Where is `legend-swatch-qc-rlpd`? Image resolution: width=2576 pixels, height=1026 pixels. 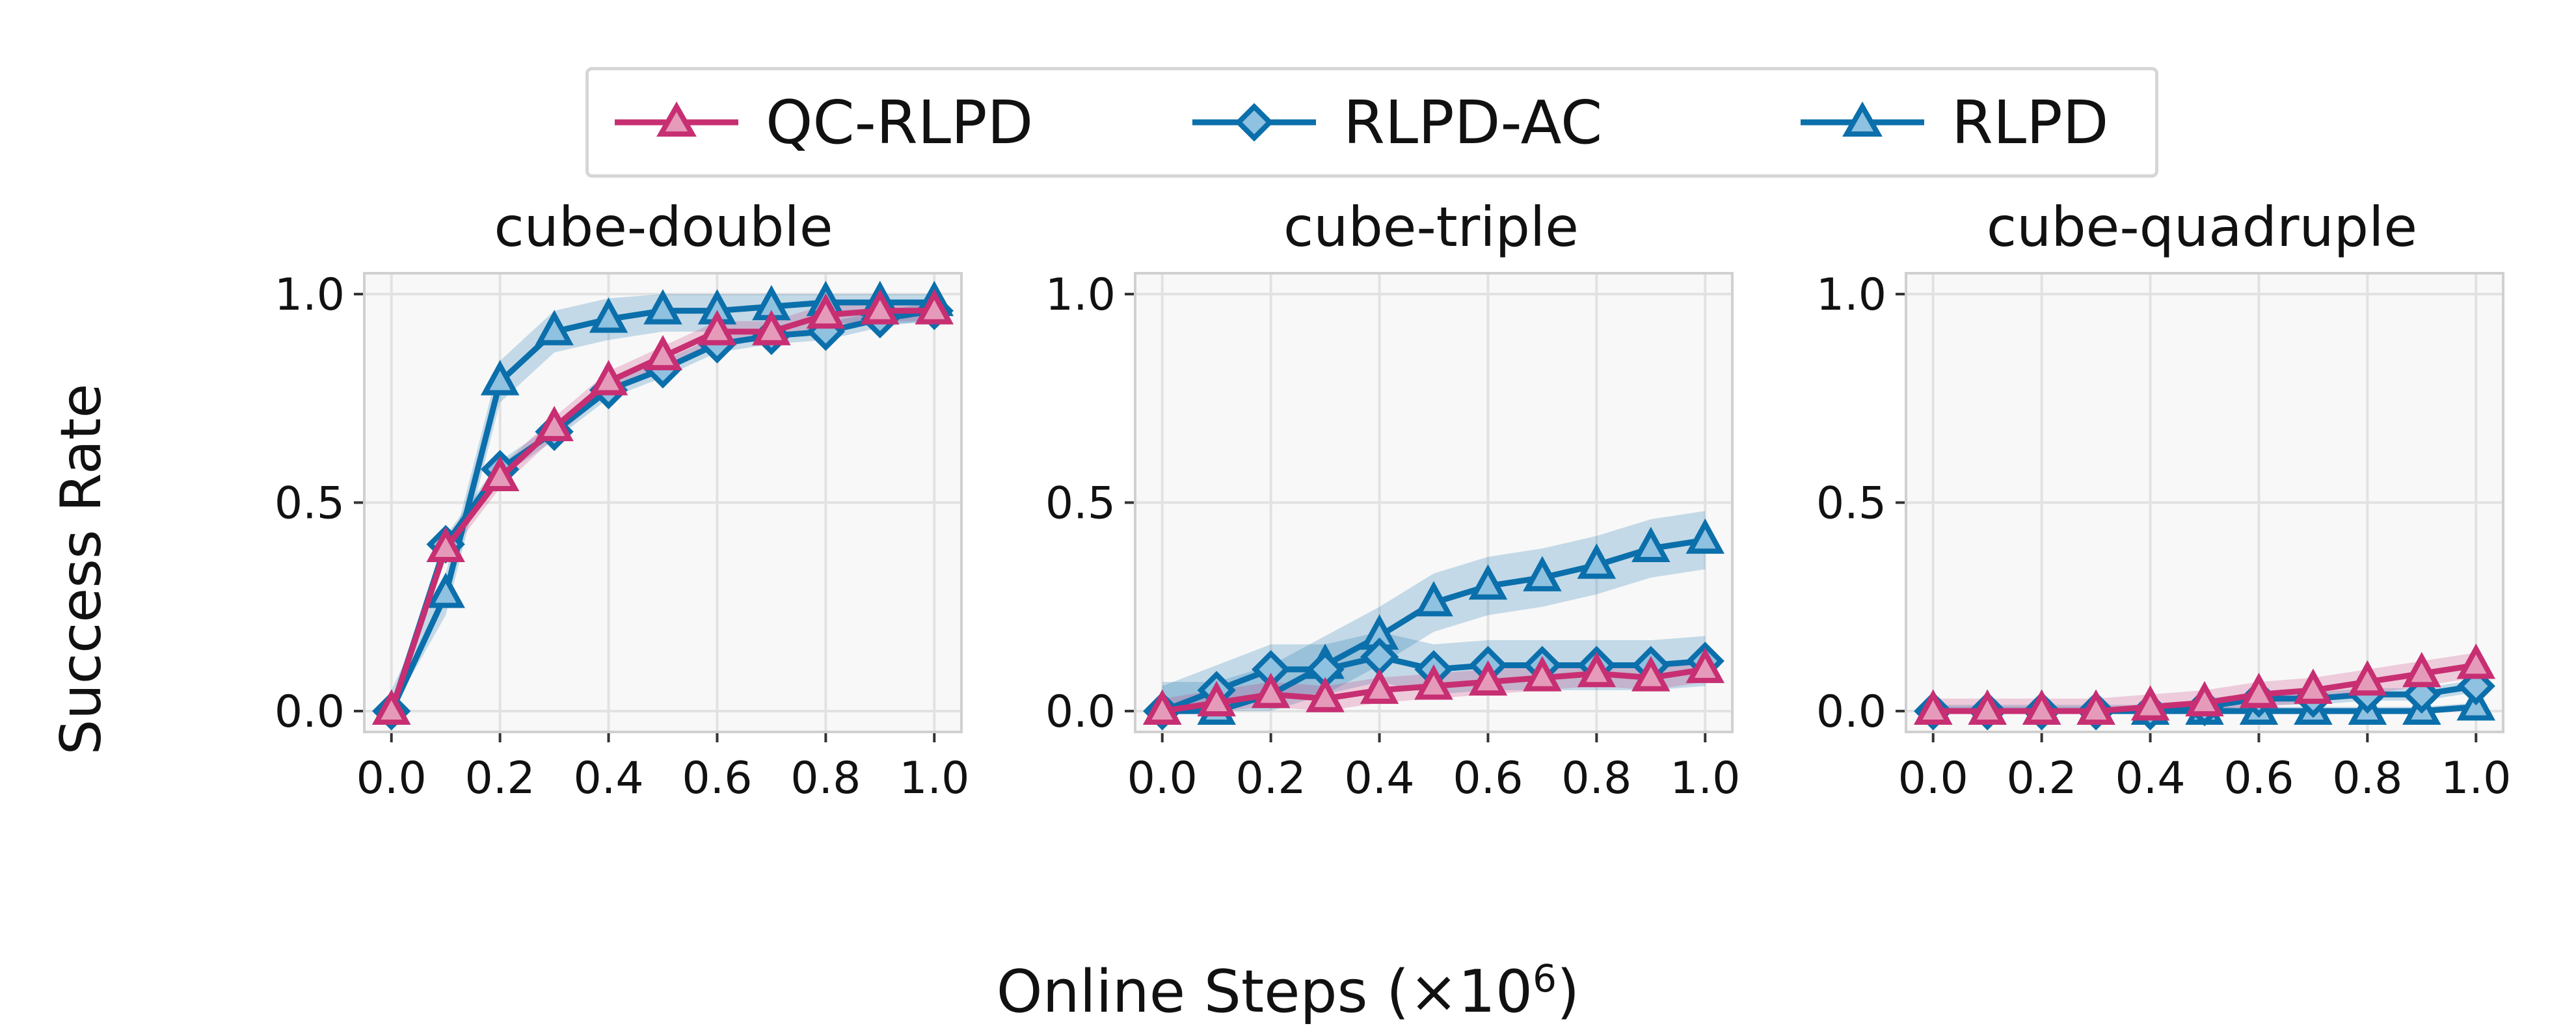
legend-swatch-qc-rlpd is located at coordinates (676, 119).